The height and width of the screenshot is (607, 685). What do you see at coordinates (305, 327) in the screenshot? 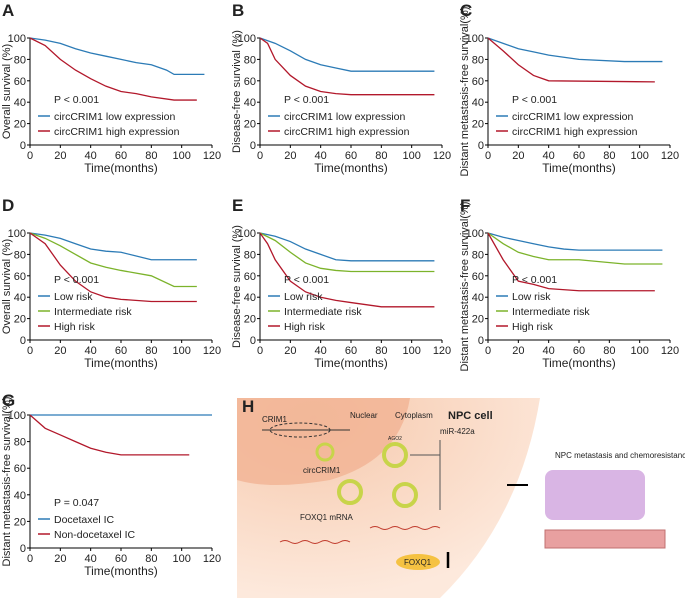
I see `legend-label: High risk` at bounding box center [305, 327].